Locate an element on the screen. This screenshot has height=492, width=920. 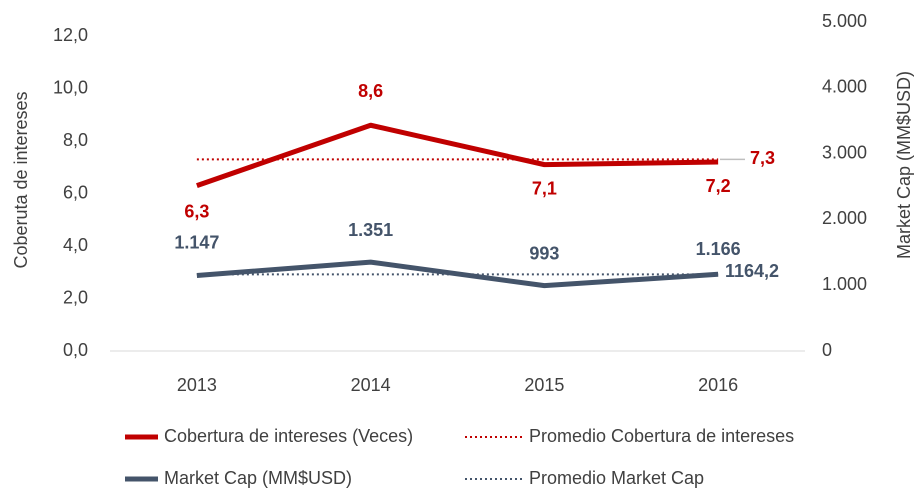
y-tick-label: 12,0 is located at coordinates (70, 35).